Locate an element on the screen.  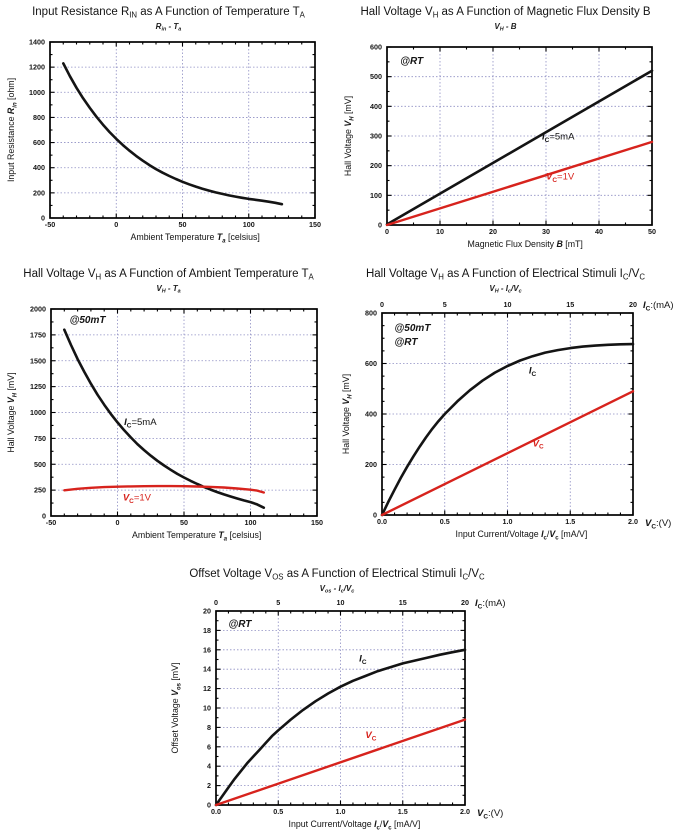
svg-text: 2 is located at coordinates (209, 785).